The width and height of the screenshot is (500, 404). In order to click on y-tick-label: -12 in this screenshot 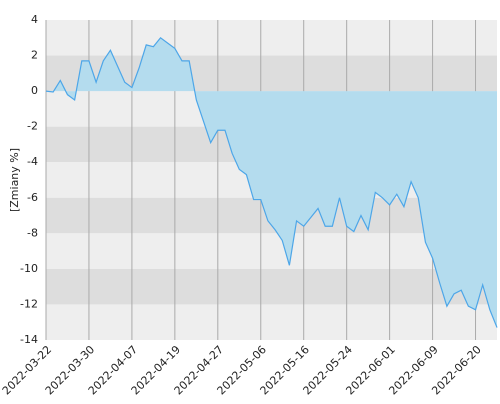, I will do `click(29, 303)`.